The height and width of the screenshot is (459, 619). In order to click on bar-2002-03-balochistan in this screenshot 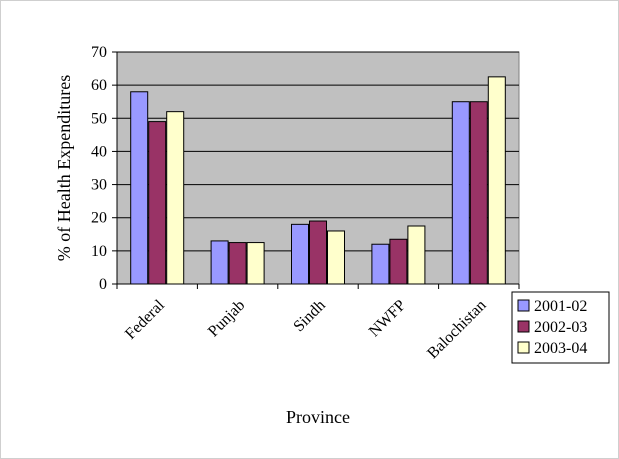, I will do `click(478, 193)`.